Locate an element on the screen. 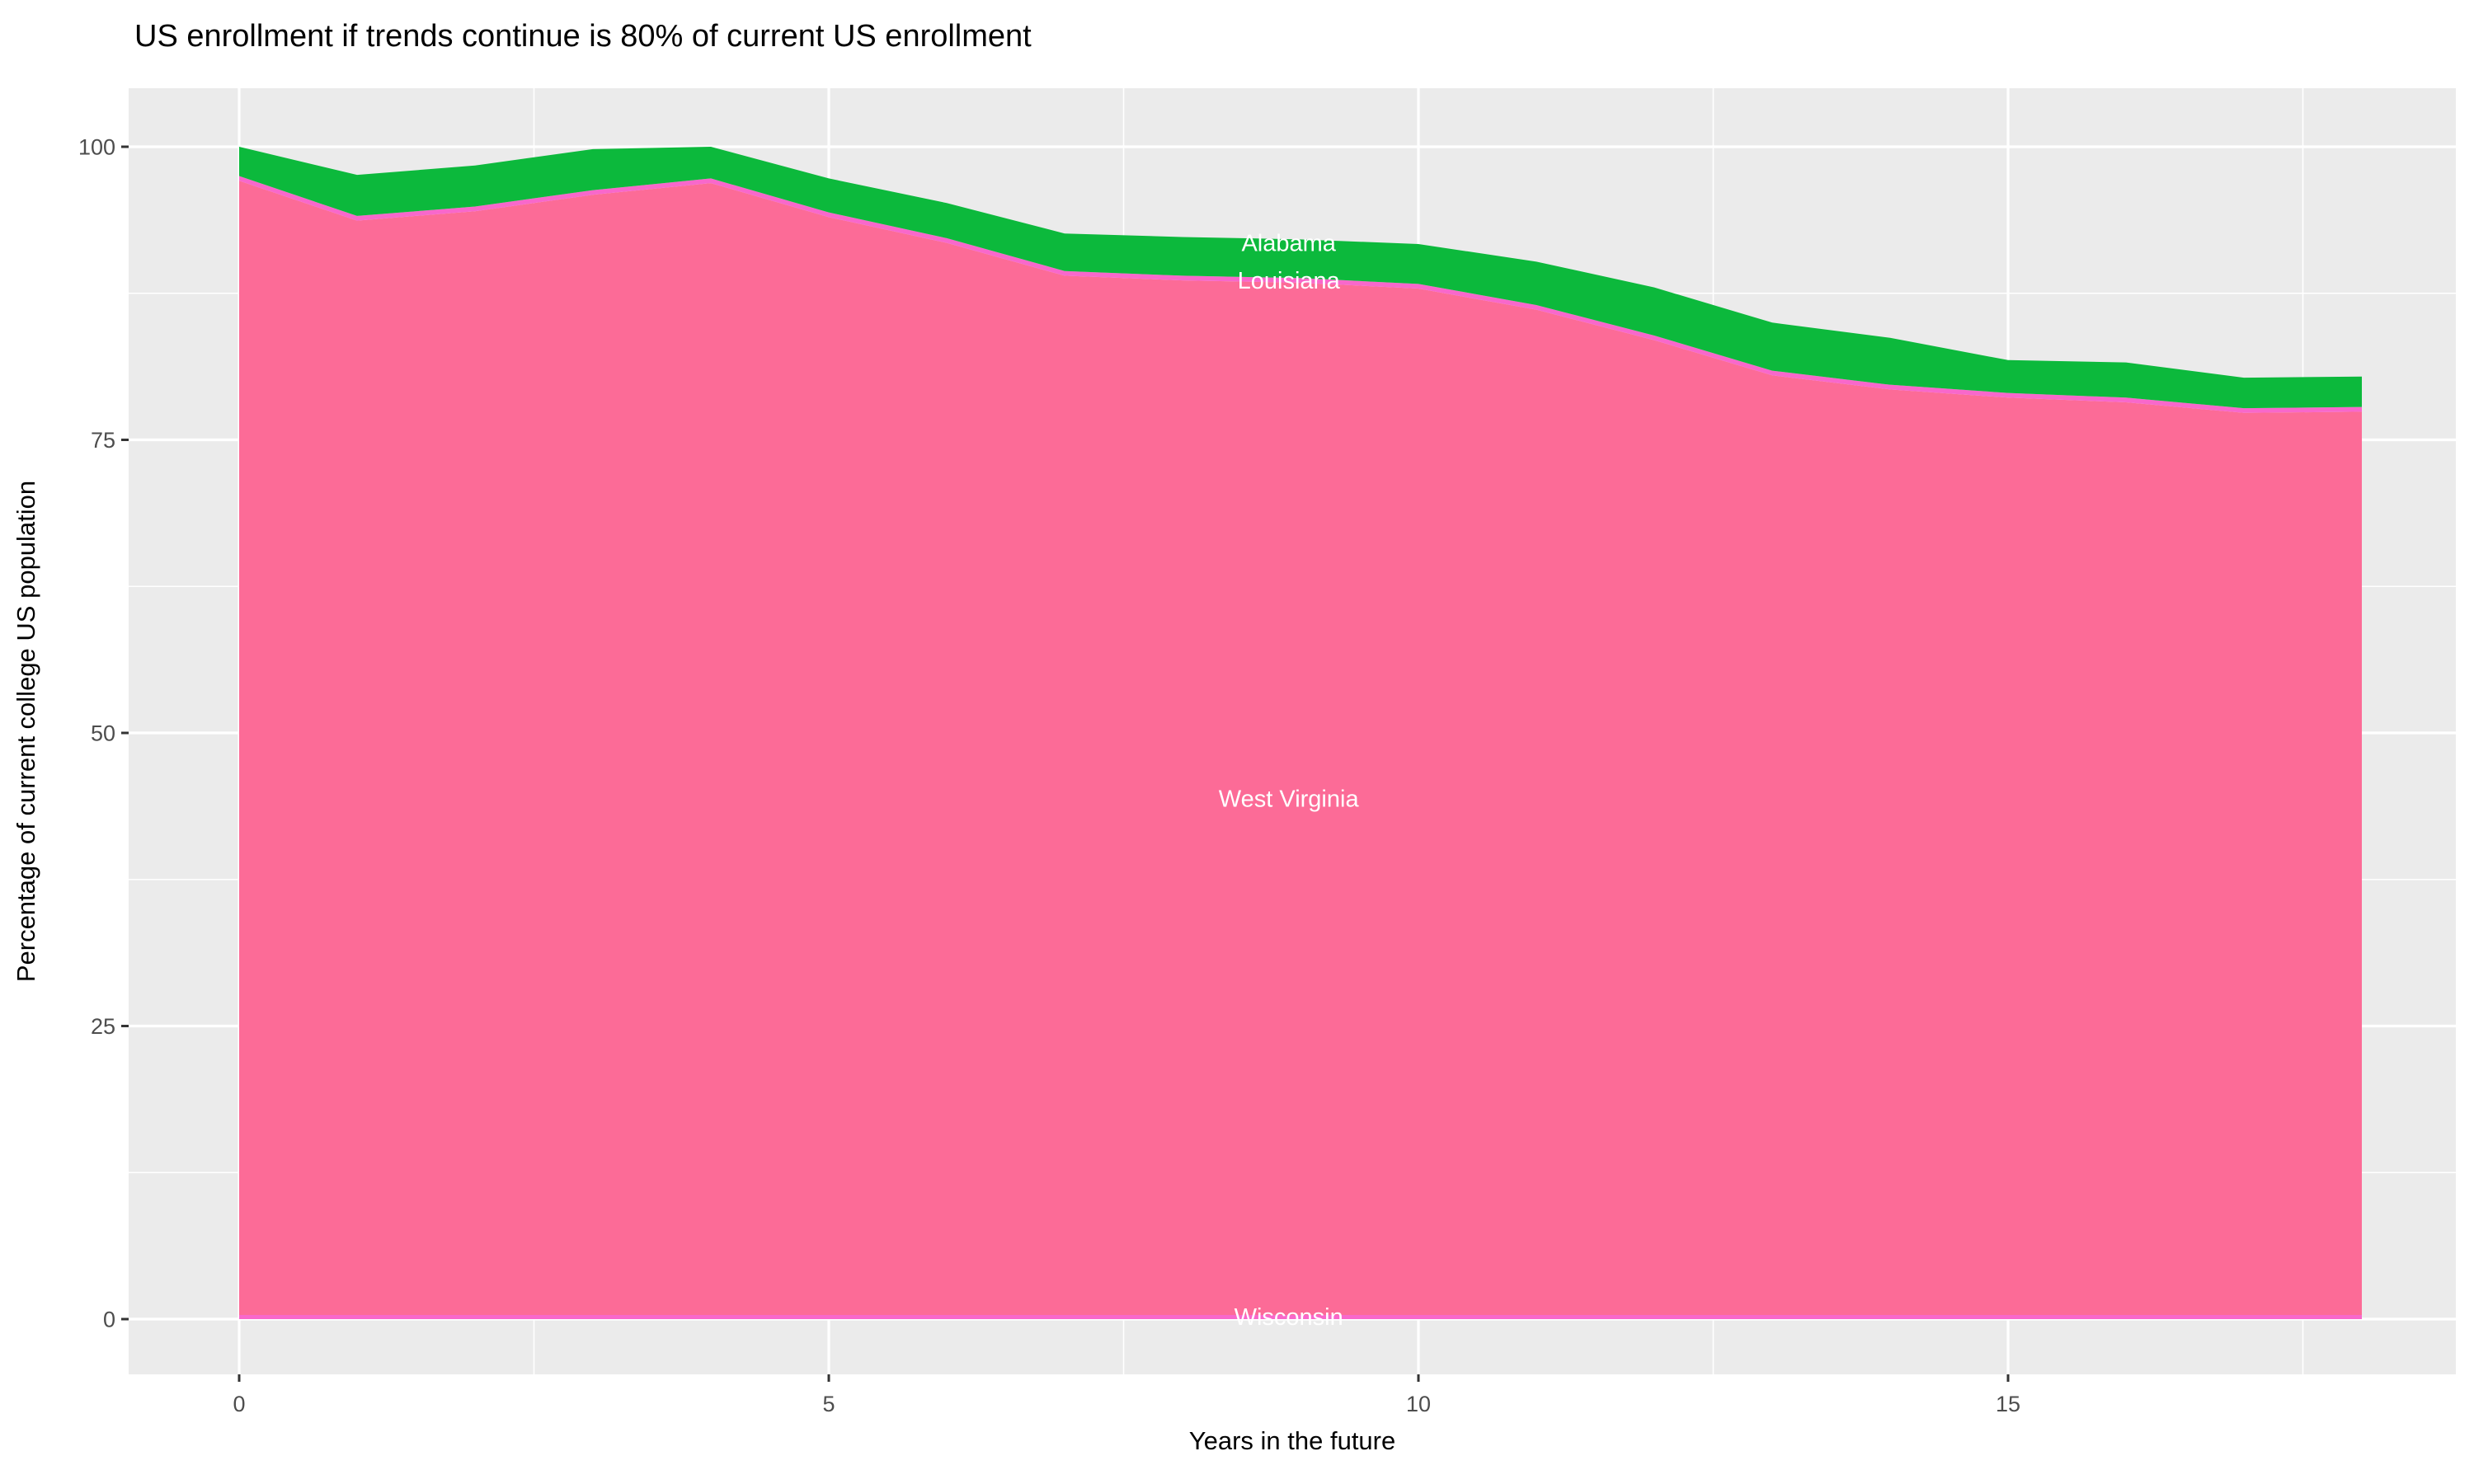  y-tick-label: 50 is located at coordinates (103, 733).